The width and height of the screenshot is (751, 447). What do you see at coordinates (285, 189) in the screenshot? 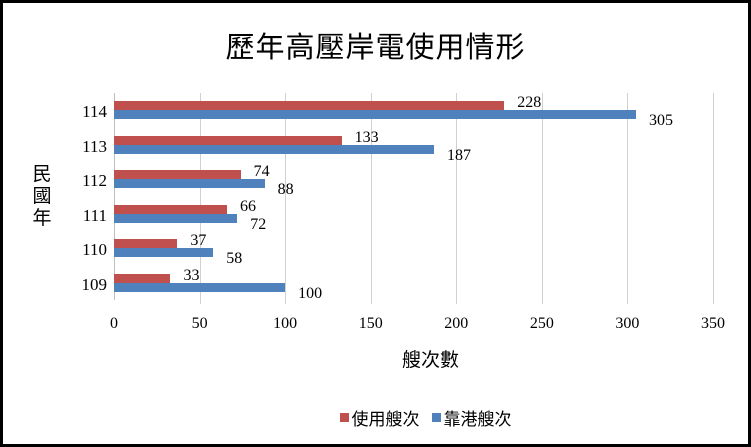
I see `data-label: 88` at bounding box center [285, 189].